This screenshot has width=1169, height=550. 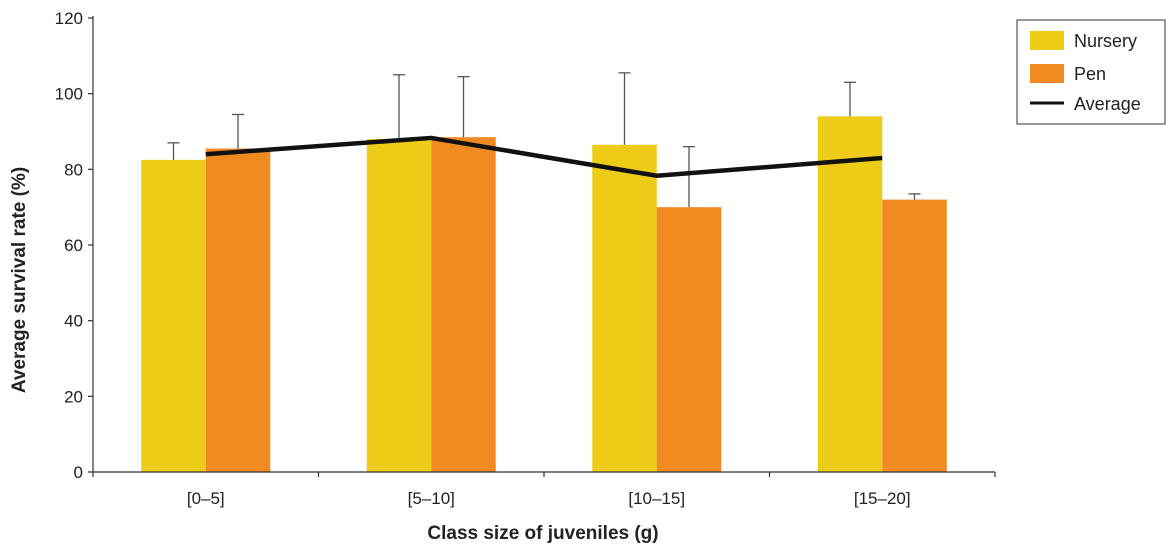 I want to click on x-tick-label-1: [5–10], so click(x=431, y=498).